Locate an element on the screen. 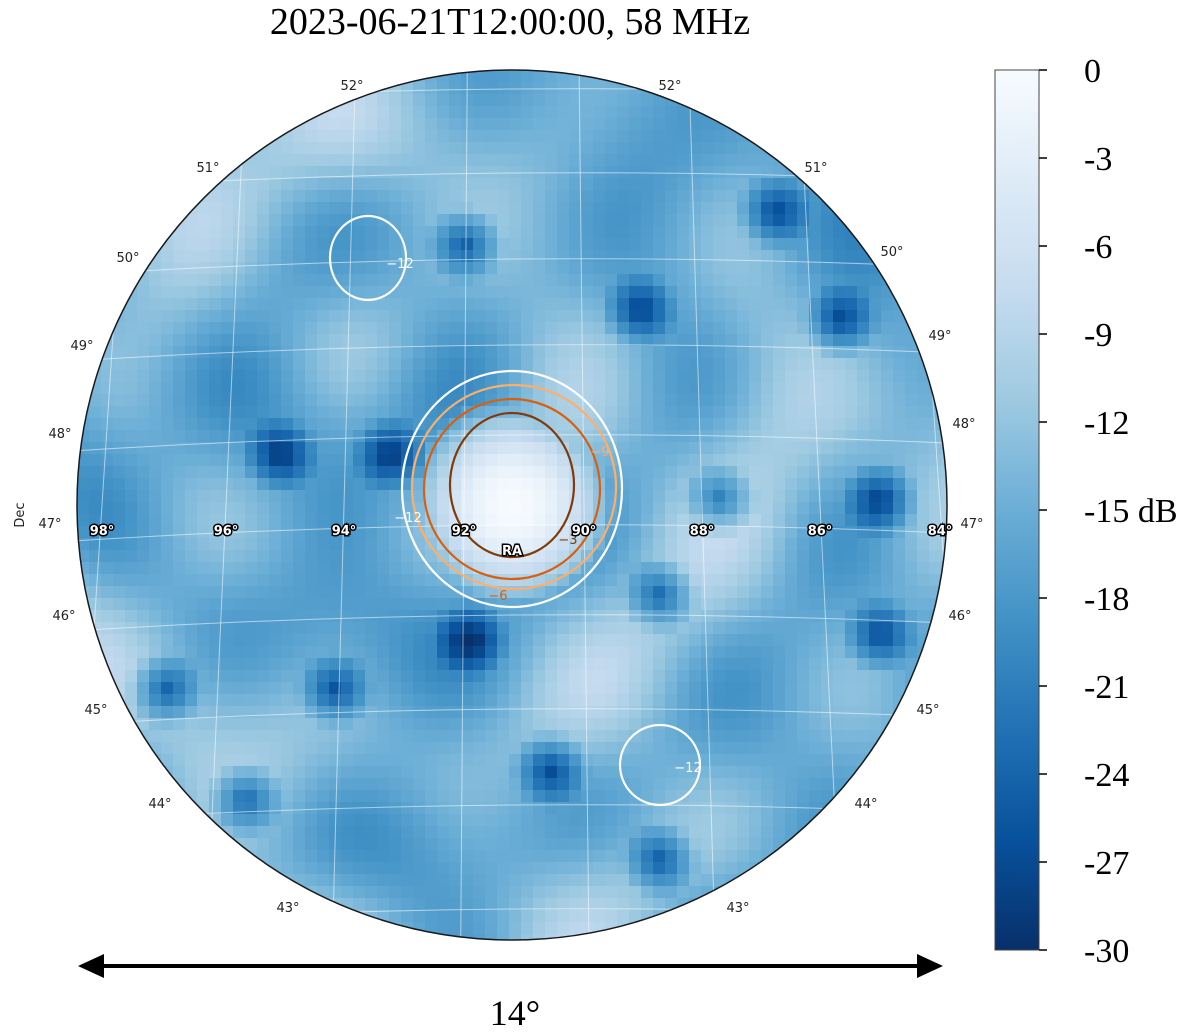  dec-tick-label: 46° is located at coordinates (959, 616).